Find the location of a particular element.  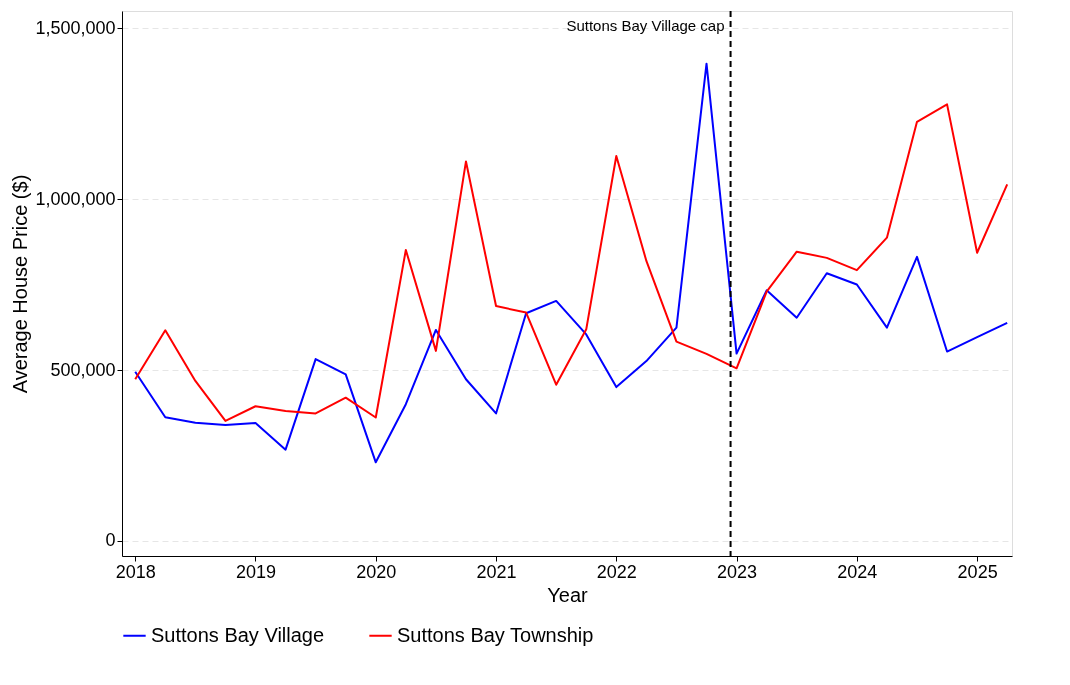

y-tick-label: 1,000,000 is located at coordinates (75, 198).